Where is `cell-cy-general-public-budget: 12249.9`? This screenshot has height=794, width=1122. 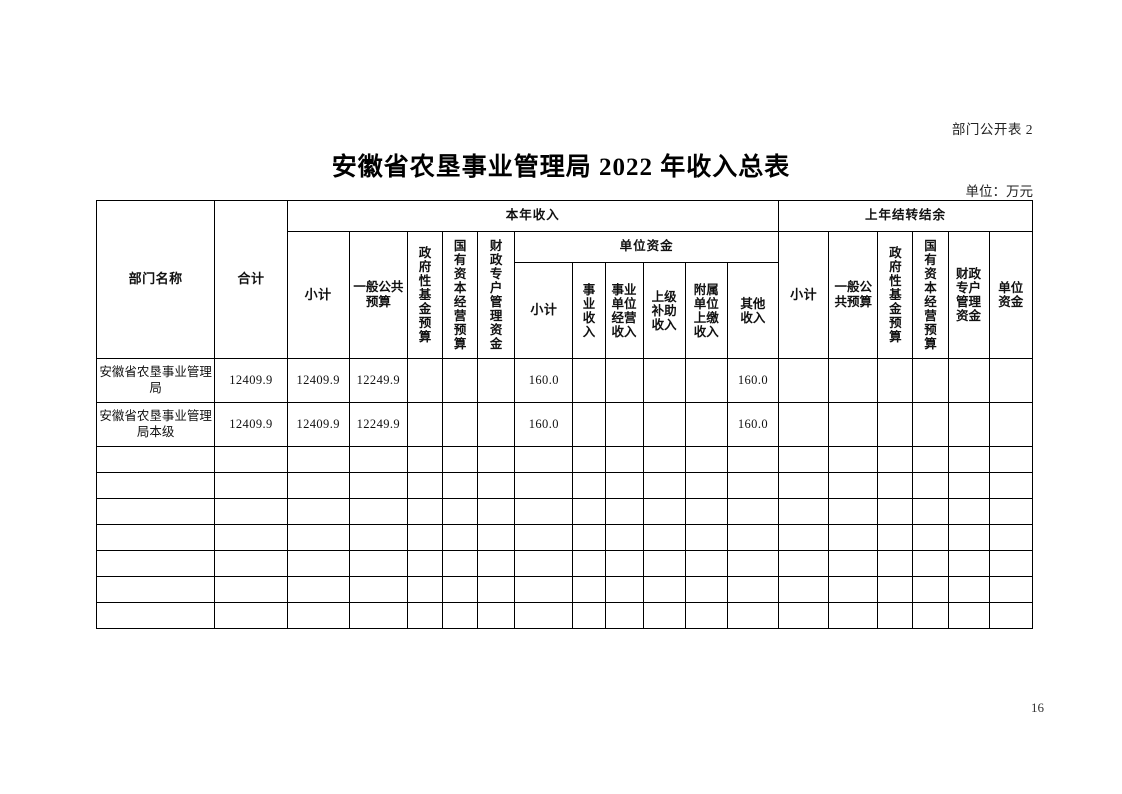 cell-cy-general-public-budget: 12249.9 is located at coordinates (378, 380).